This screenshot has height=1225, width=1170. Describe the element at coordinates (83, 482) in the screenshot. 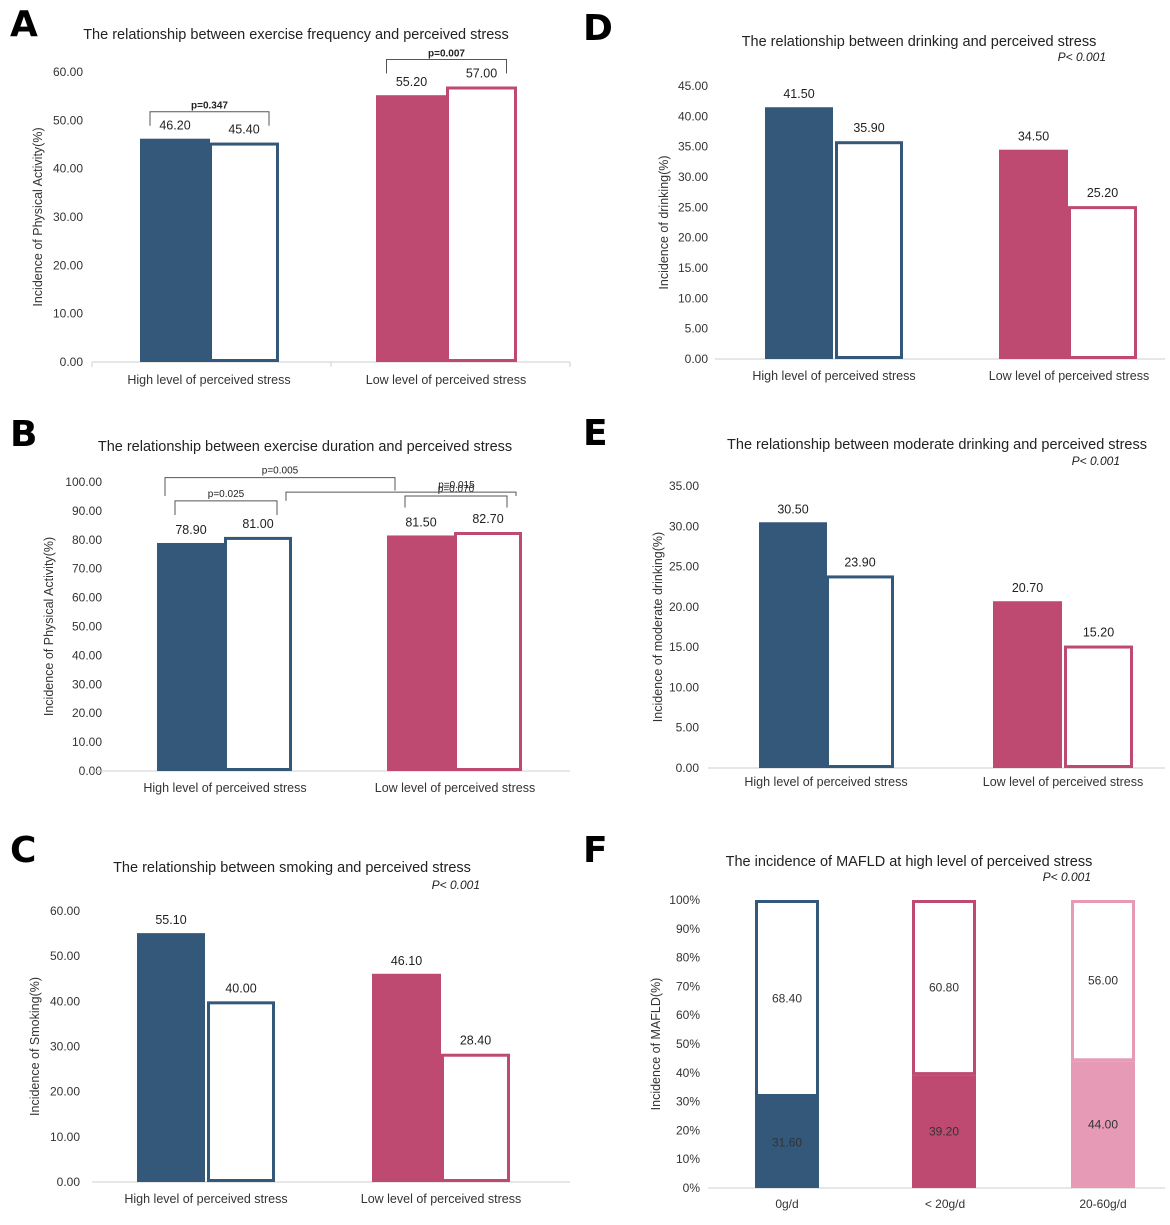

I see `y-tick-label: 100.00` at that location.